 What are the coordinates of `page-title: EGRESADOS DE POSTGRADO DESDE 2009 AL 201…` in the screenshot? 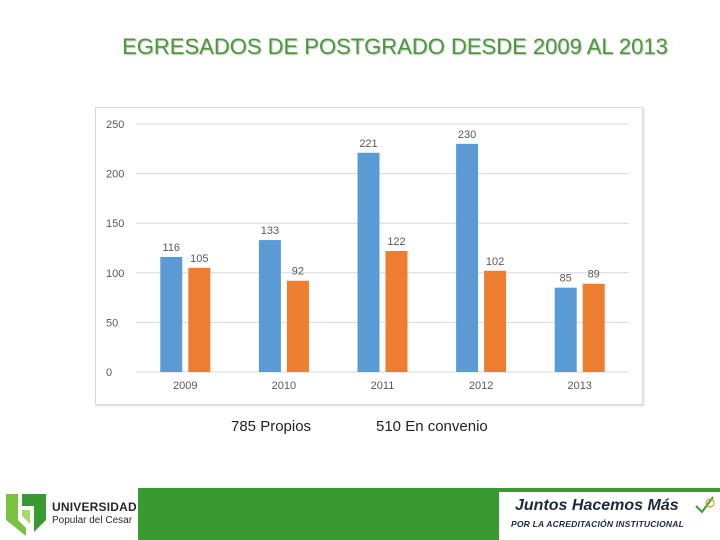 It's located at (395, 46).